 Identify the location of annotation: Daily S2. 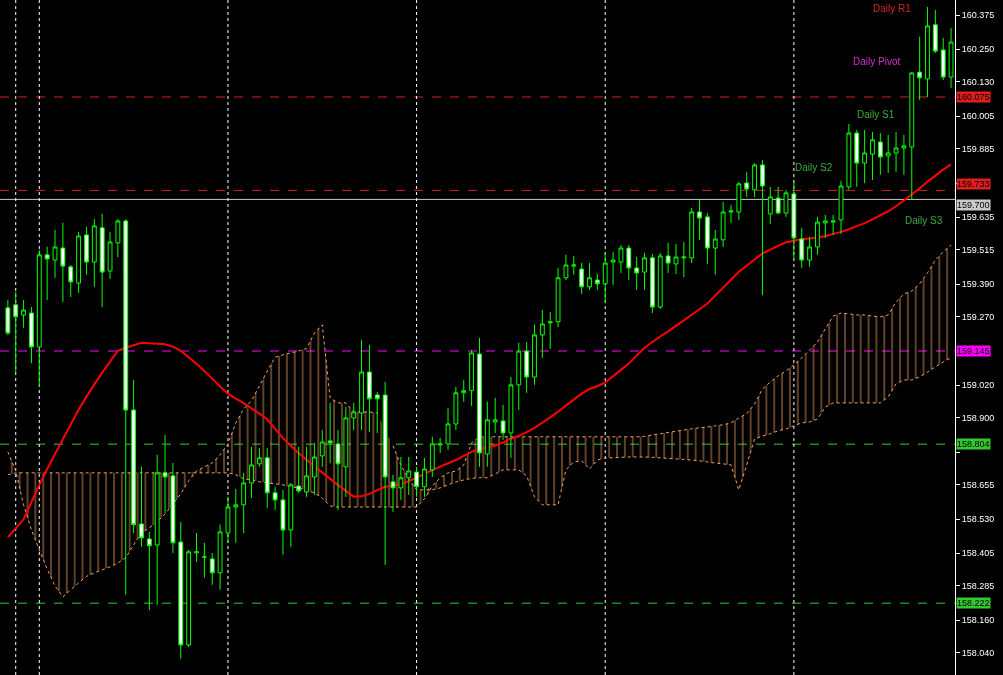
(814, 167).